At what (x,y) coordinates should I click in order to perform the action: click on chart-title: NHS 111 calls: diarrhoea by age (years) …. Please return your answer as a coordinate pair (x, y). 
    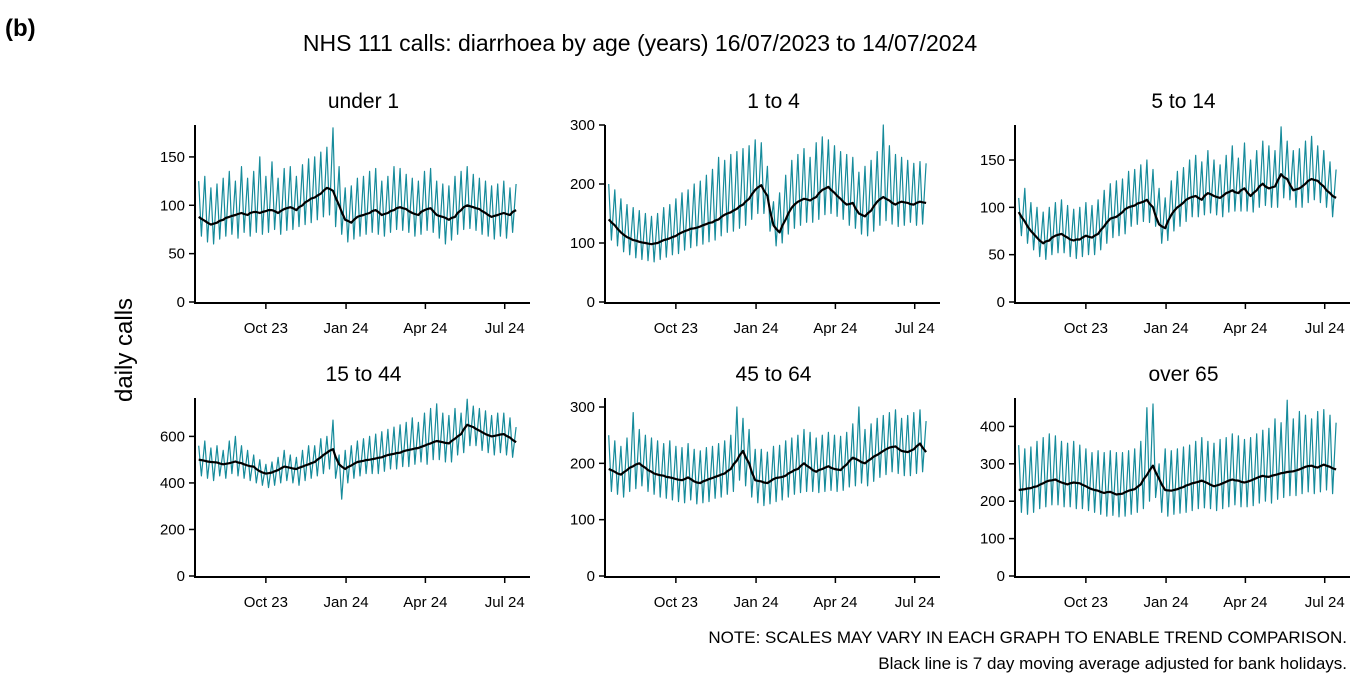
    Looking at the image, I should click on (640, 43).